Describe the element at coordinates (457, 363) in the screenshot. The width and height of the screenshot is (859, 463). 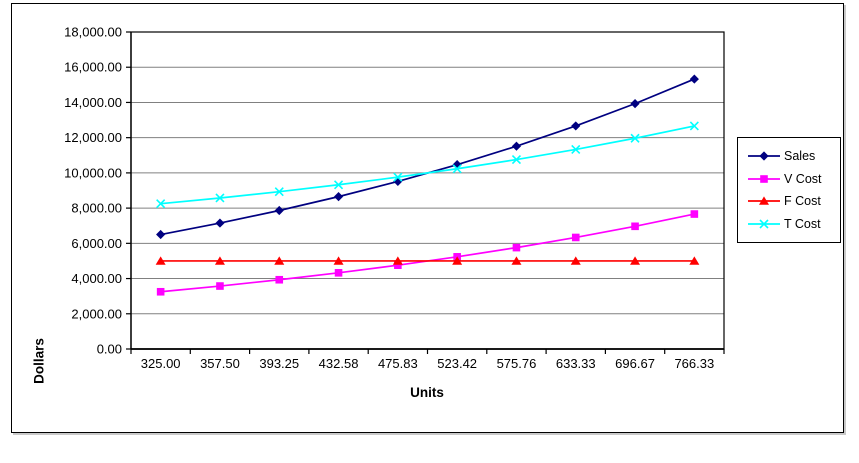
I see `x-tick-label: 523.42` at that location.